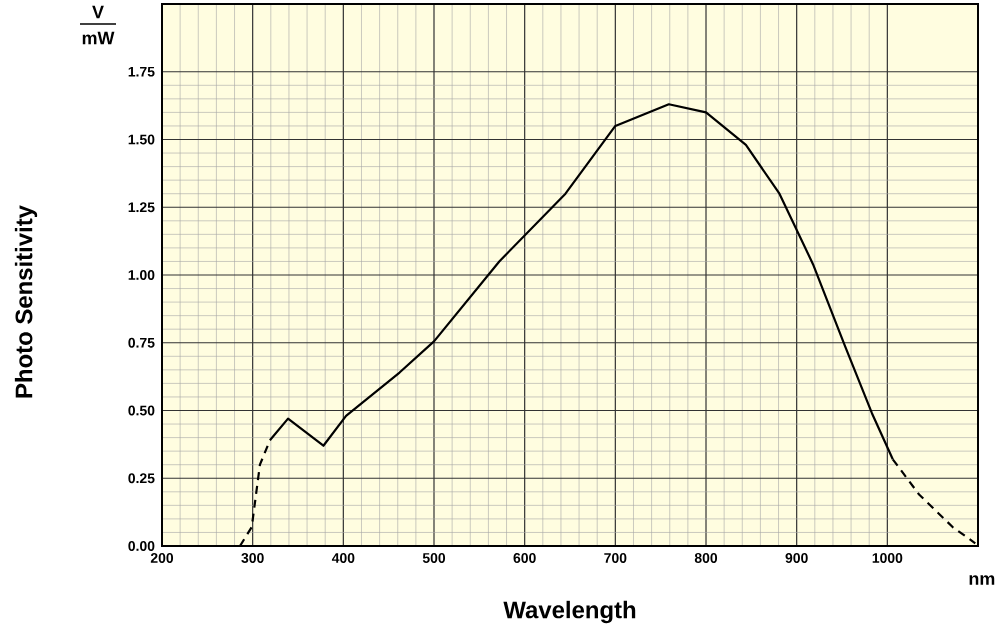  I want to click on text: nm, so click(982, 580).